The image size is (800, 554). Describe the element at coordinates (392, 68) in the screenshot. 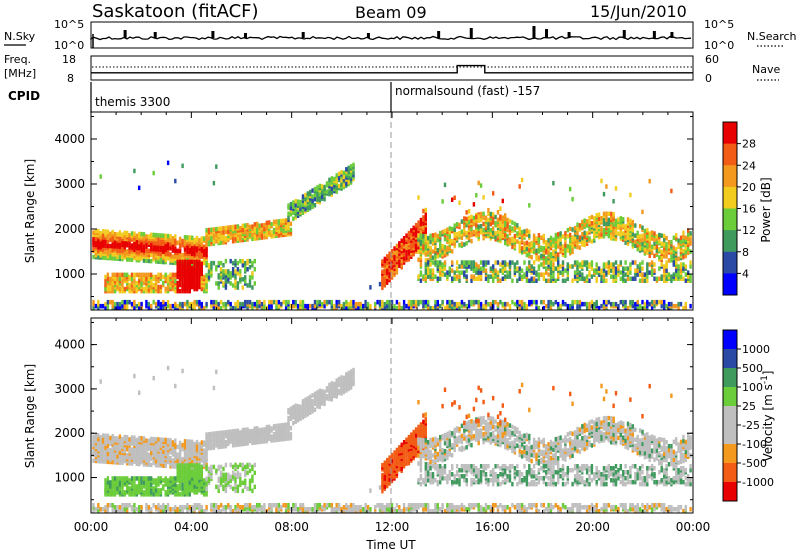

I see `freq-panel-frame` at that location.